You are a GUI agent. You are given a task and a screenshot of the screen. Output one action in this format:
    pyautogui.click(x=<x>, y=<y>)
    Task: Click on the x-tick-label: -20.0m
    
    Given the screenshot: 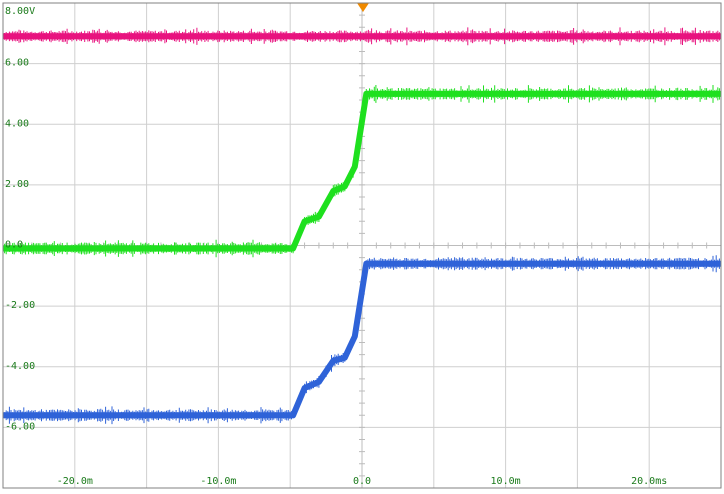 What is the action you would take?
    pyautogui.click(x=75, y=481)
    